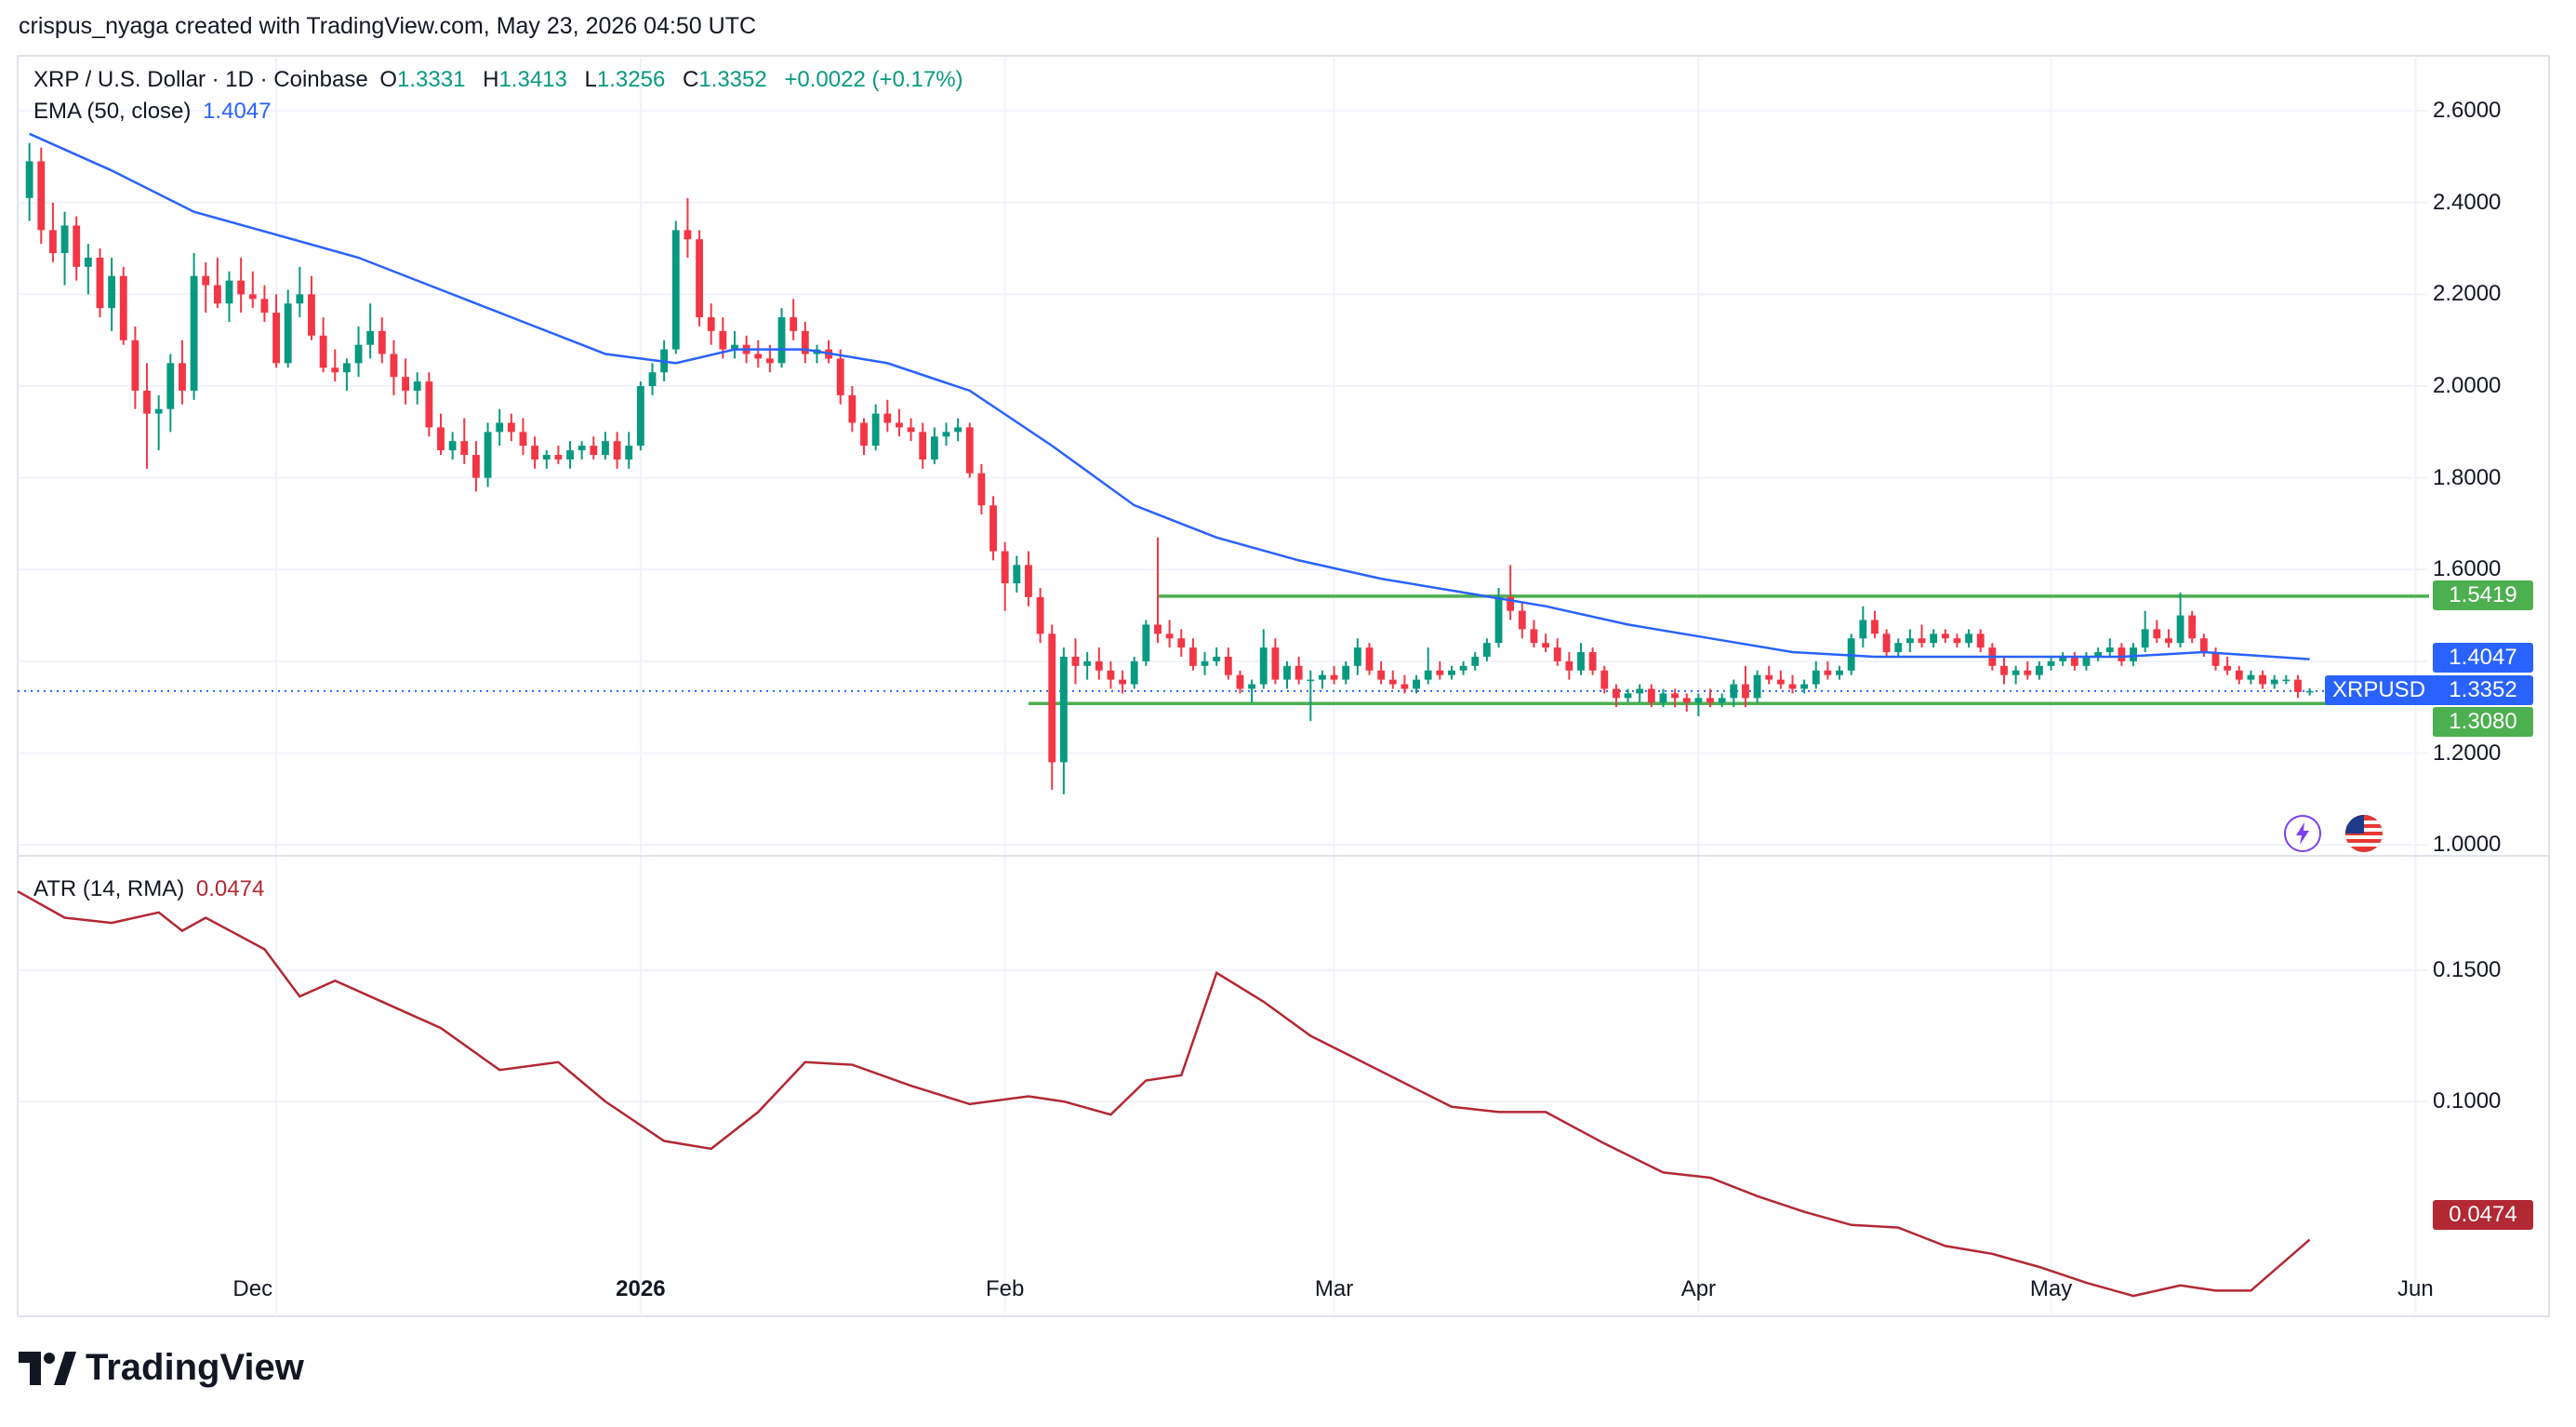  What do you see at coordinates (1334, 1288) in the screenshot?
I see `time-tick-label: Mar` at bounding box center [1334, 1288].